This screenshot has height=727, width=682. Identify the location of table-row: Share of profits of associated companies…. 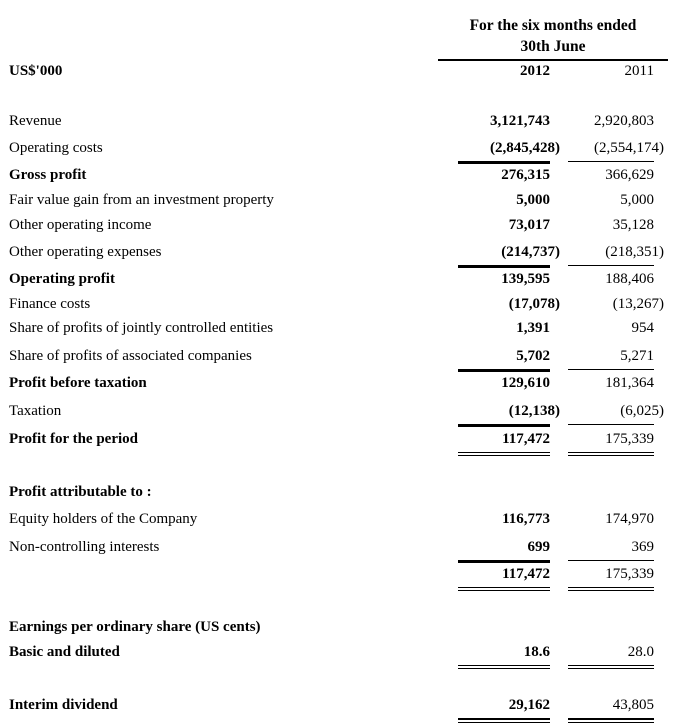
(341, 358).